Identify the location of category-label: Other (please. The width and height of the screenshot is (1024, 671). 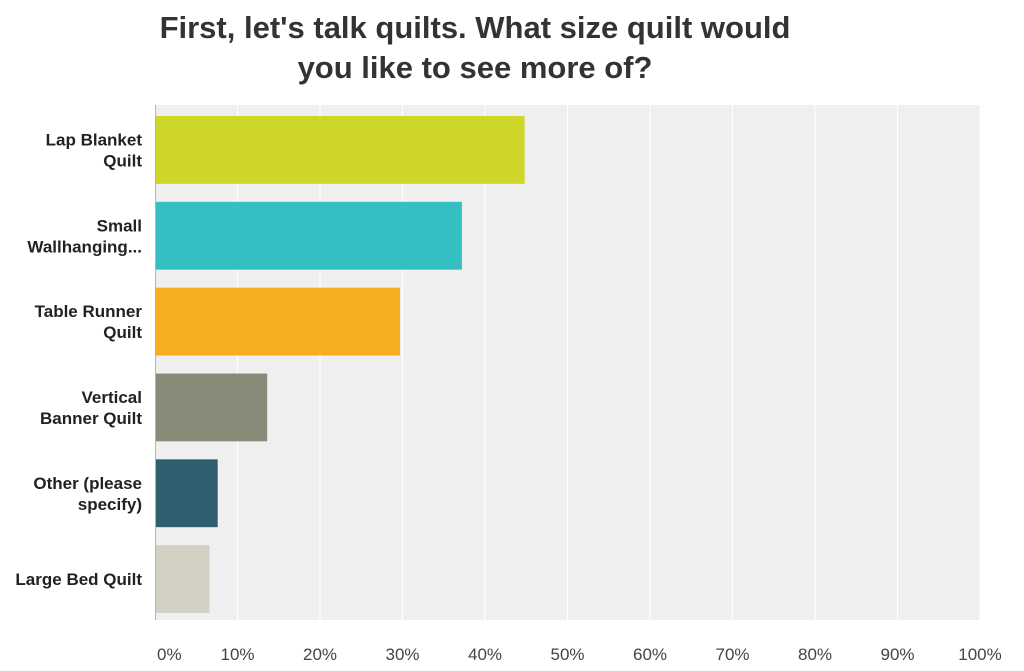
(87, 483).